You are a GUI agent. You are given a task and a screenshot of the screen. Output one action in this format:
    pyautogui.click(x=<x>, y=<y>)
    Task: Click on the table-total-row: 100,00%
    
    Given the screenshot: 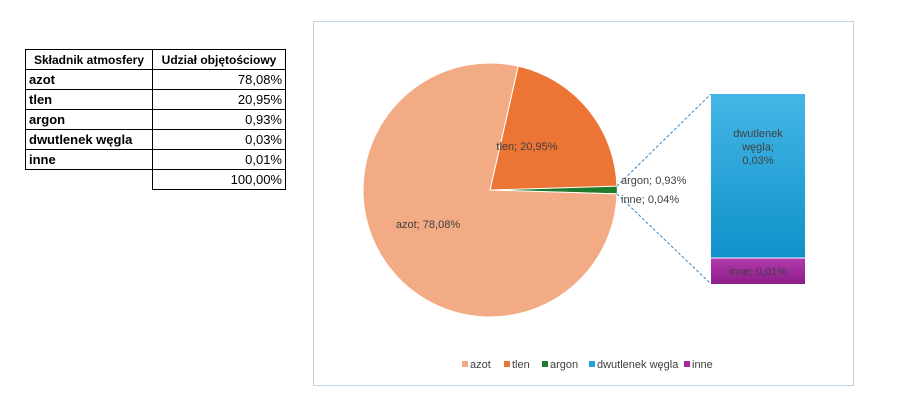 What is the action you would take?
    pyautogui.click(x=156, y=179)
    